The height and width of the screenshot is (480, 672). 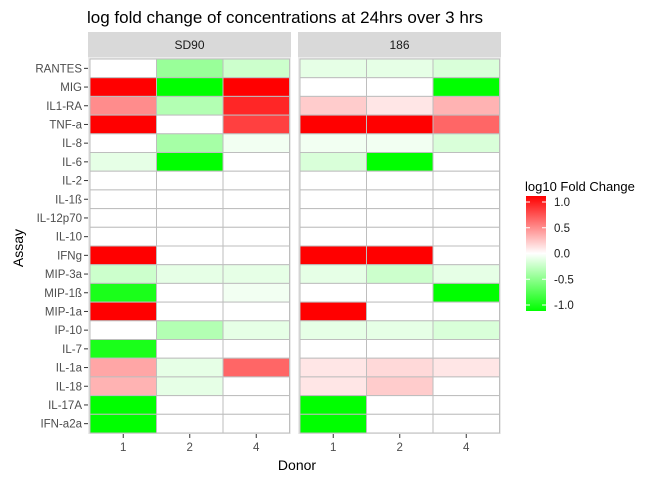 I want to click on y-tick-label: RANTES, so click(x=58, y=69).